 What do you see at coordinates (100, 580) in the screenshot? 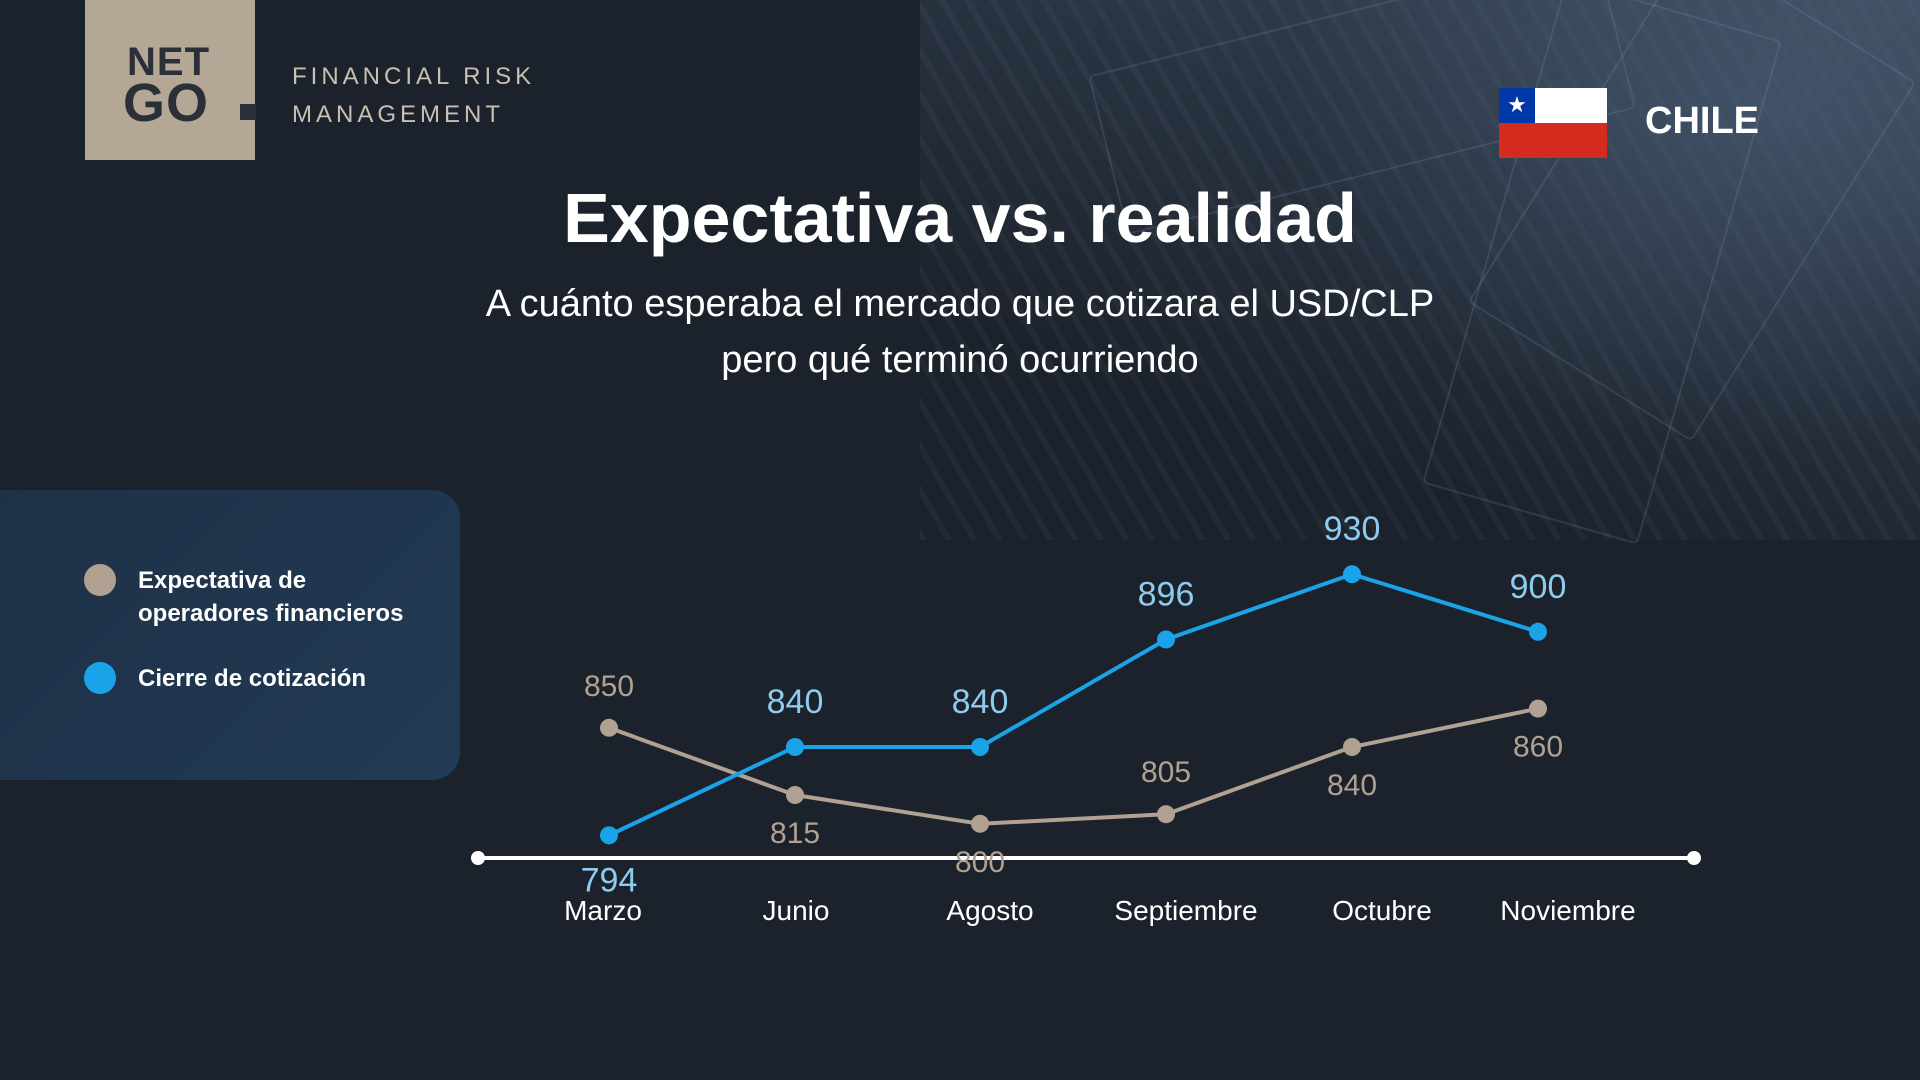
I see `legend-swatch-expectation` at bounding box center [100, 580].